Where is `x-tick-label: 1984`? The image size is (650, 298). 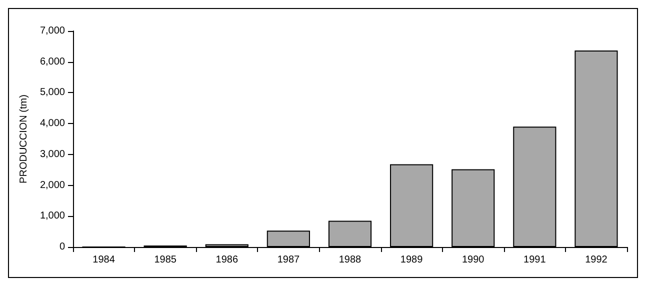 x-tick-label: 1984 is located at coordinates (104, 260).